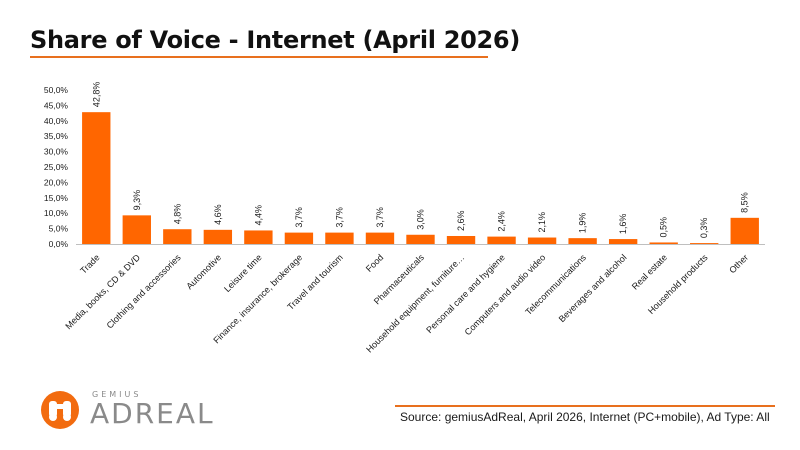 The image size is (800, 450). What do you see at coordinates (421, 219) in the screenshot?
I see `data-label: 3,0%` at bounding box center [421, 219].